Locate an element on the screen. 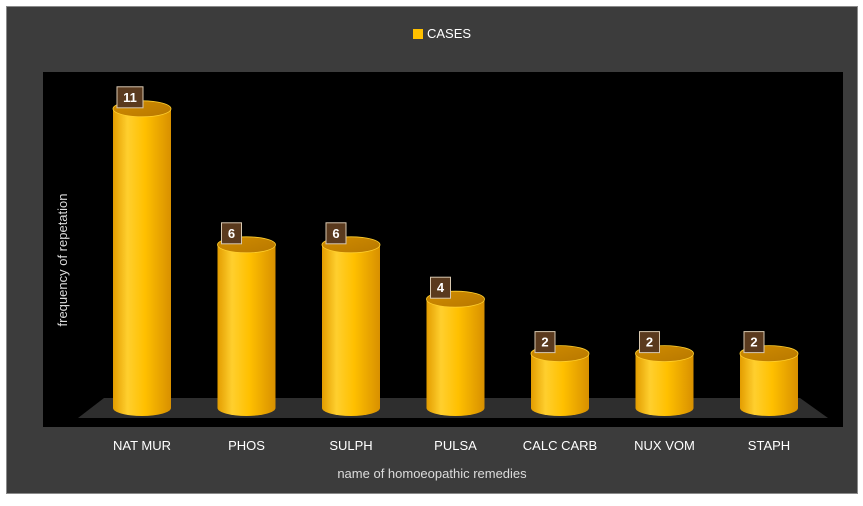  data-label: 11 is located at coordinates (130, 97).